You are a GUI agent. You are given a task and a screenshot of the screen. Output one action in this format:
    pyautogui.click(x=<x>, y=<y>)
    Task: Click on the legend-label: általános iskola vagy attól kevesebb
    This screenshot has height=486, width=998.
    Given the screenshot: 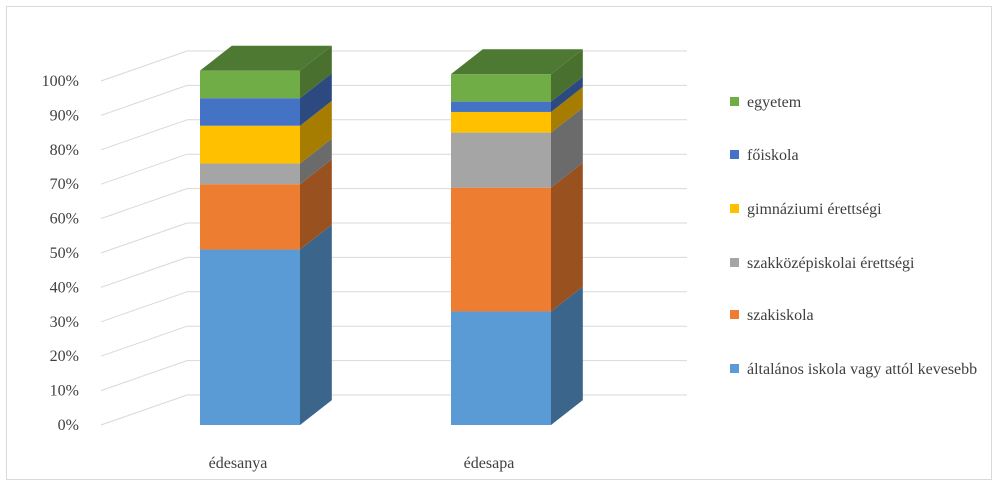 What is the action you would take?
    pyautogui.click(x=862, y=369)
    